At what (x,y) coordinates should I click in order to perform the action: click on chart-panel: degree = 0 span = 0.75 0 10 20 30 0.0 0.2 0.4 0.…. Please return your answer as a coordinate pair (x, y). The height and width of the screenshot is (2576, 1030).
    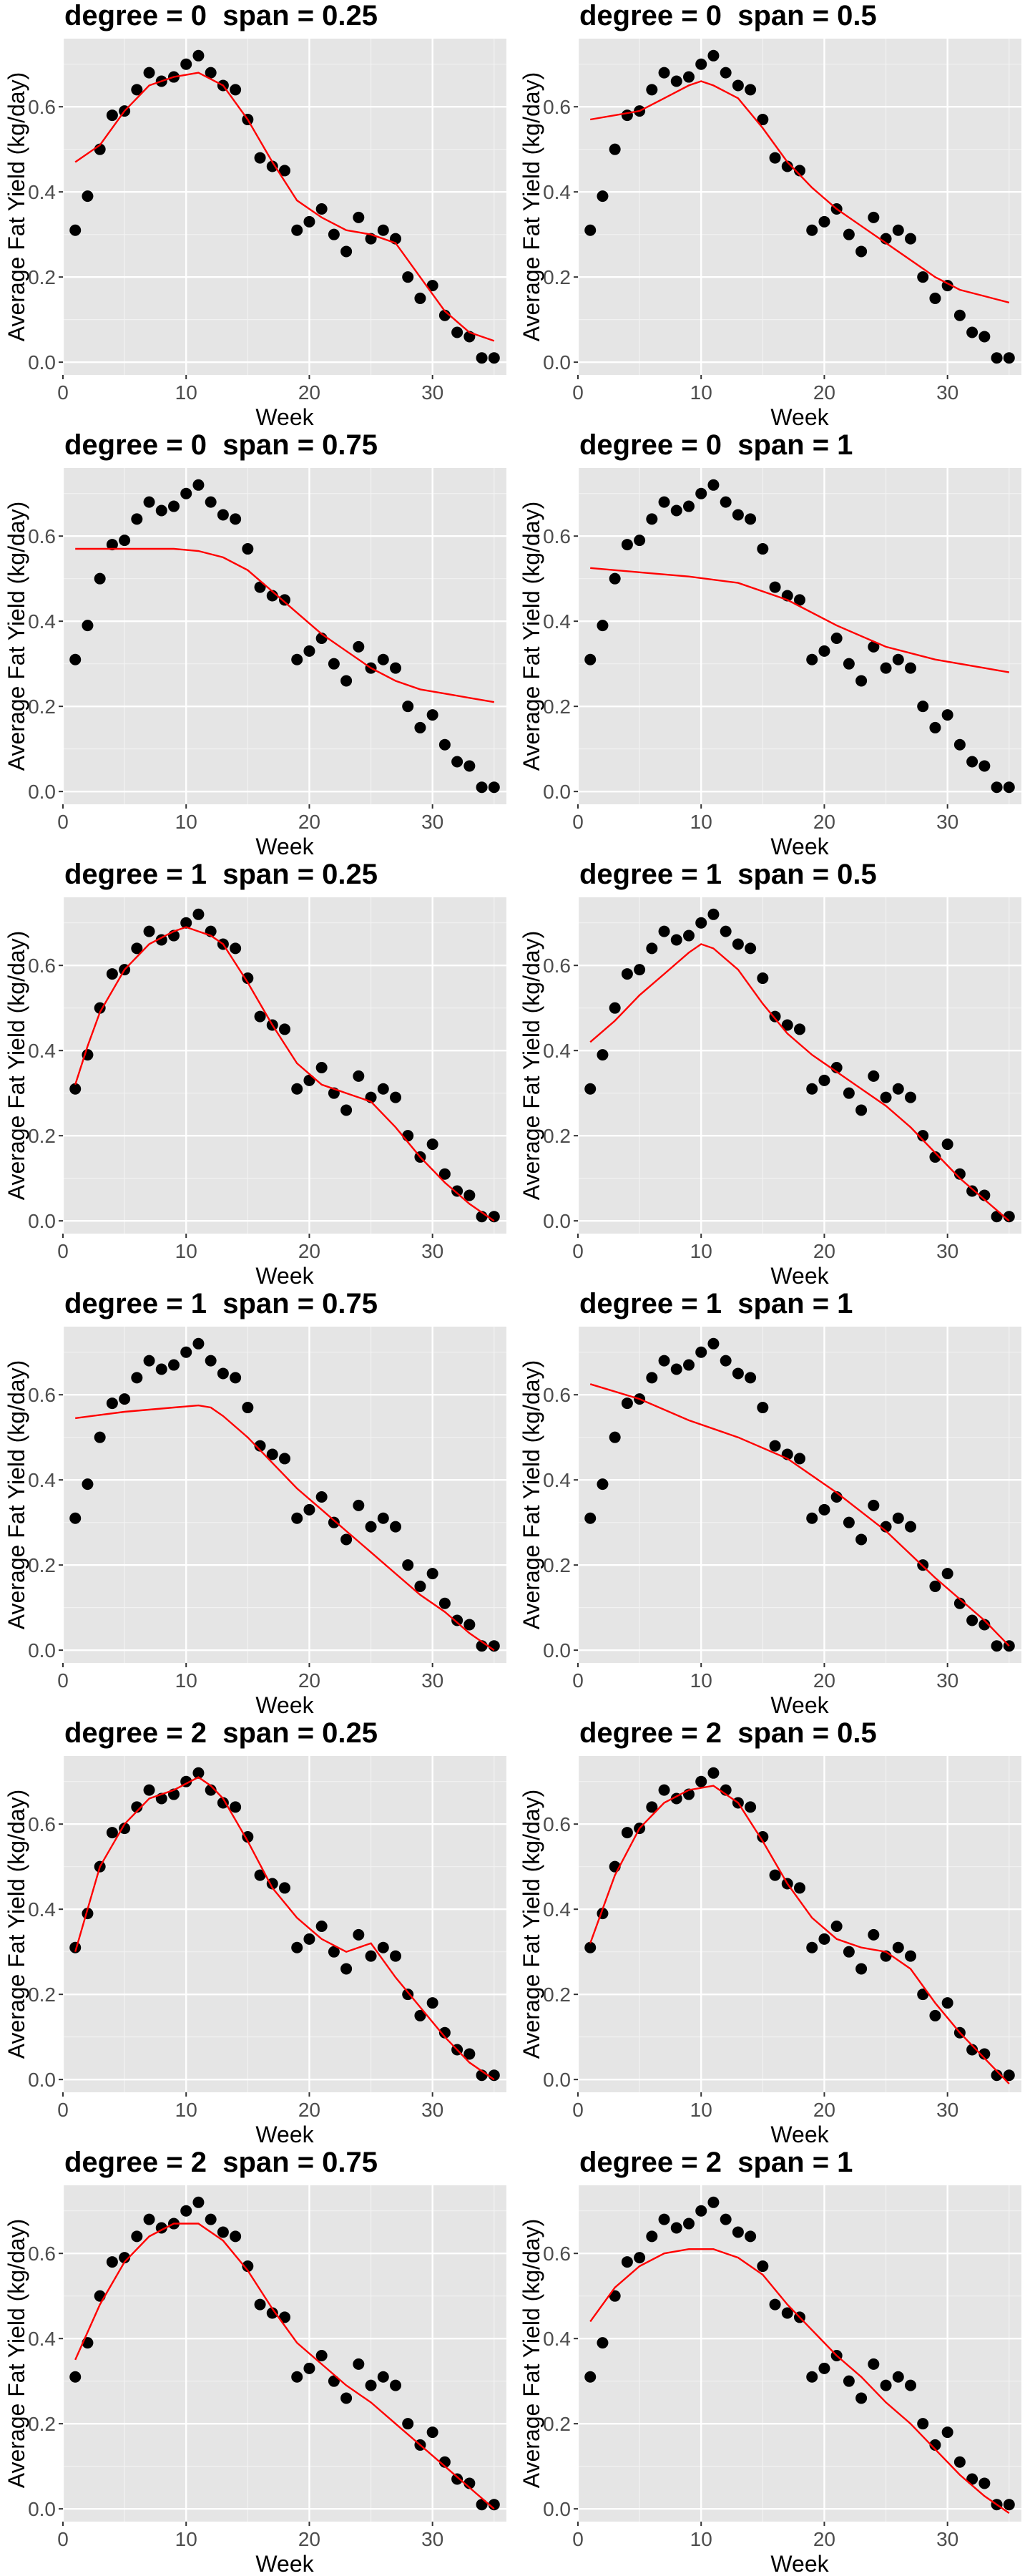
    Looking at the image, I should click on (257, 644).